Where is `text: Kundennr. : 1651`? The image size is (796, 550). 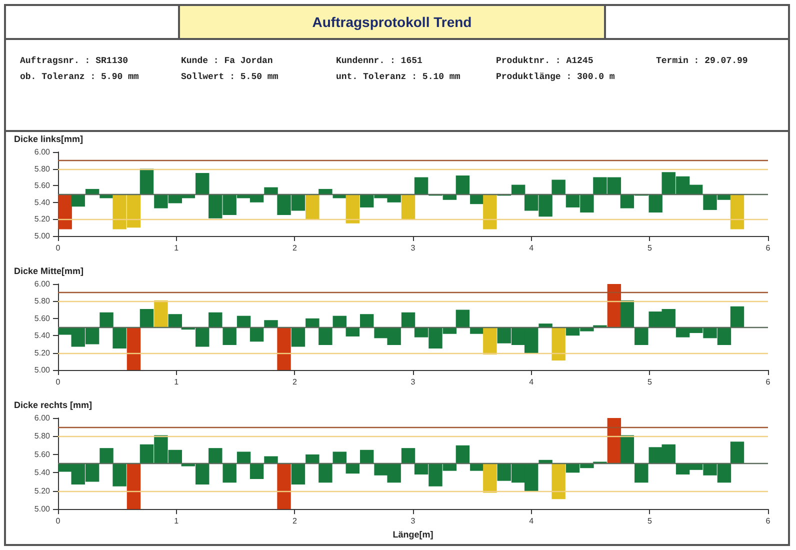 text: Kundennr. : 1651 is located at coordinates (379, 61).